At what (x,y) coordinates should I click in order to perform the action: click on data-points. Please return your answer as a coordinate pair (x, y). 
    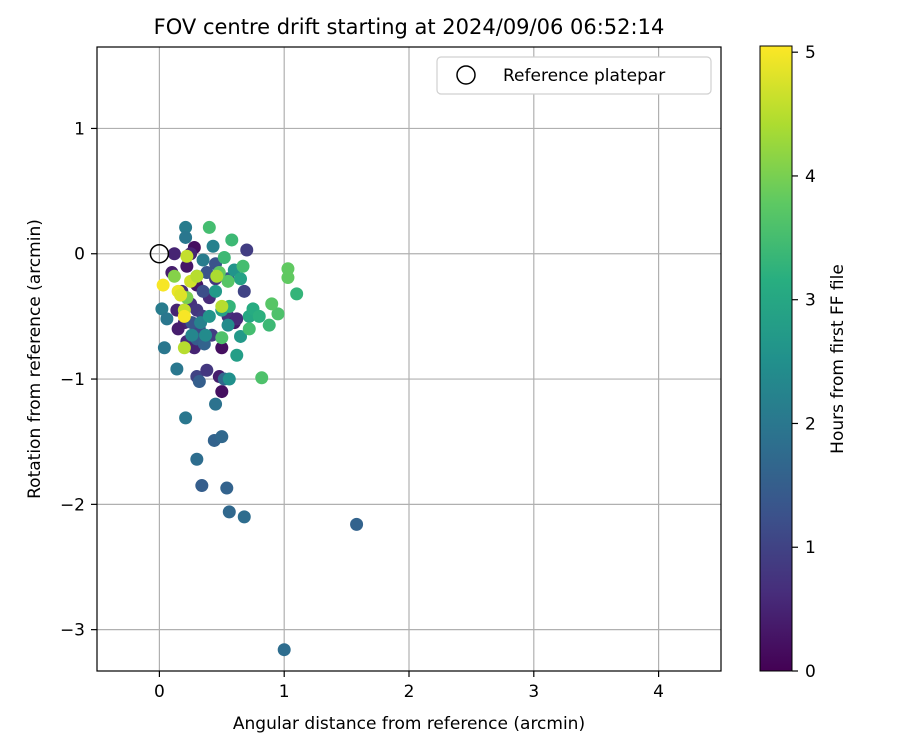
    Looking at the image, I should click on (259, 438).